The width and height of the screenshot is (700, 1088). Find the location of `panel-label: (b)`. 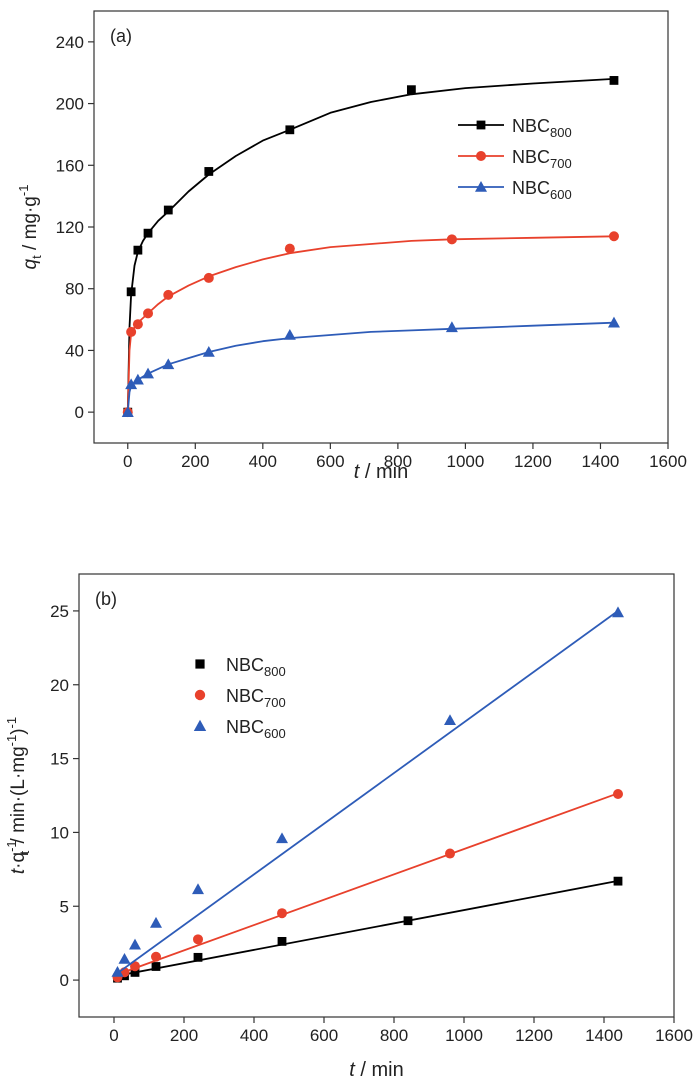

panel-label: (b) is located at coordinates (106, 599).